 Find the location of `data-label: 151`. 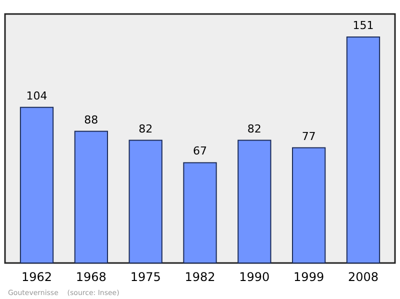

data-label: 151 is located at coordinates (363, 25).